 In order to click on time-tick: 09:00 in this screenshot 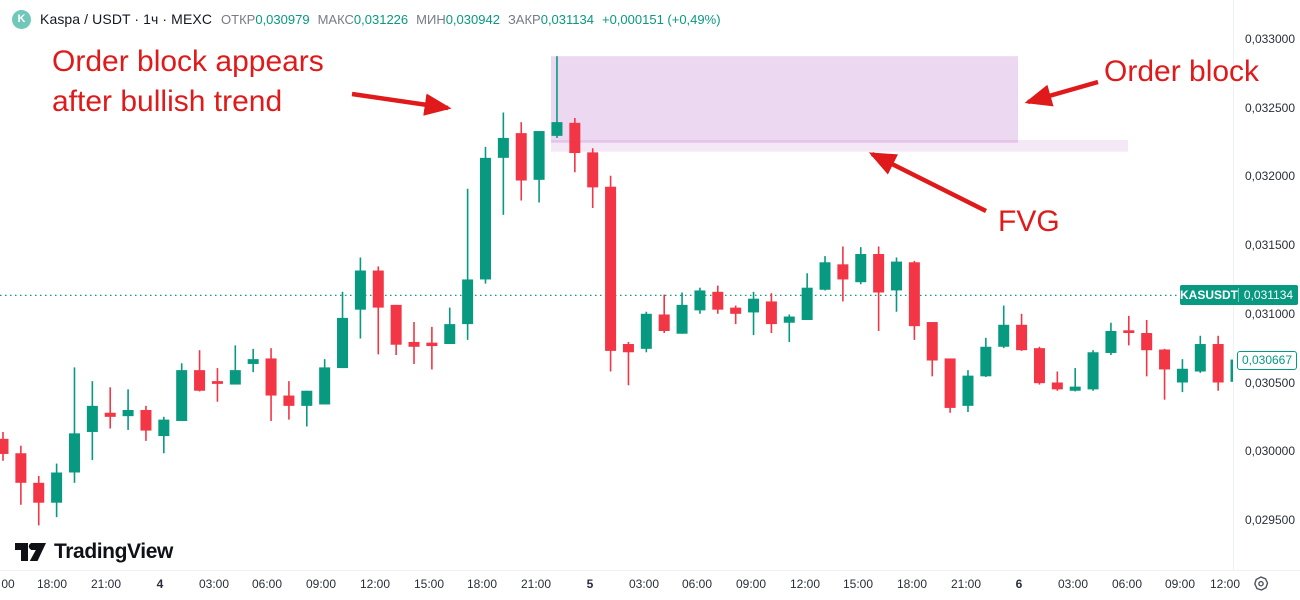, I will do `click(321, 584)`.